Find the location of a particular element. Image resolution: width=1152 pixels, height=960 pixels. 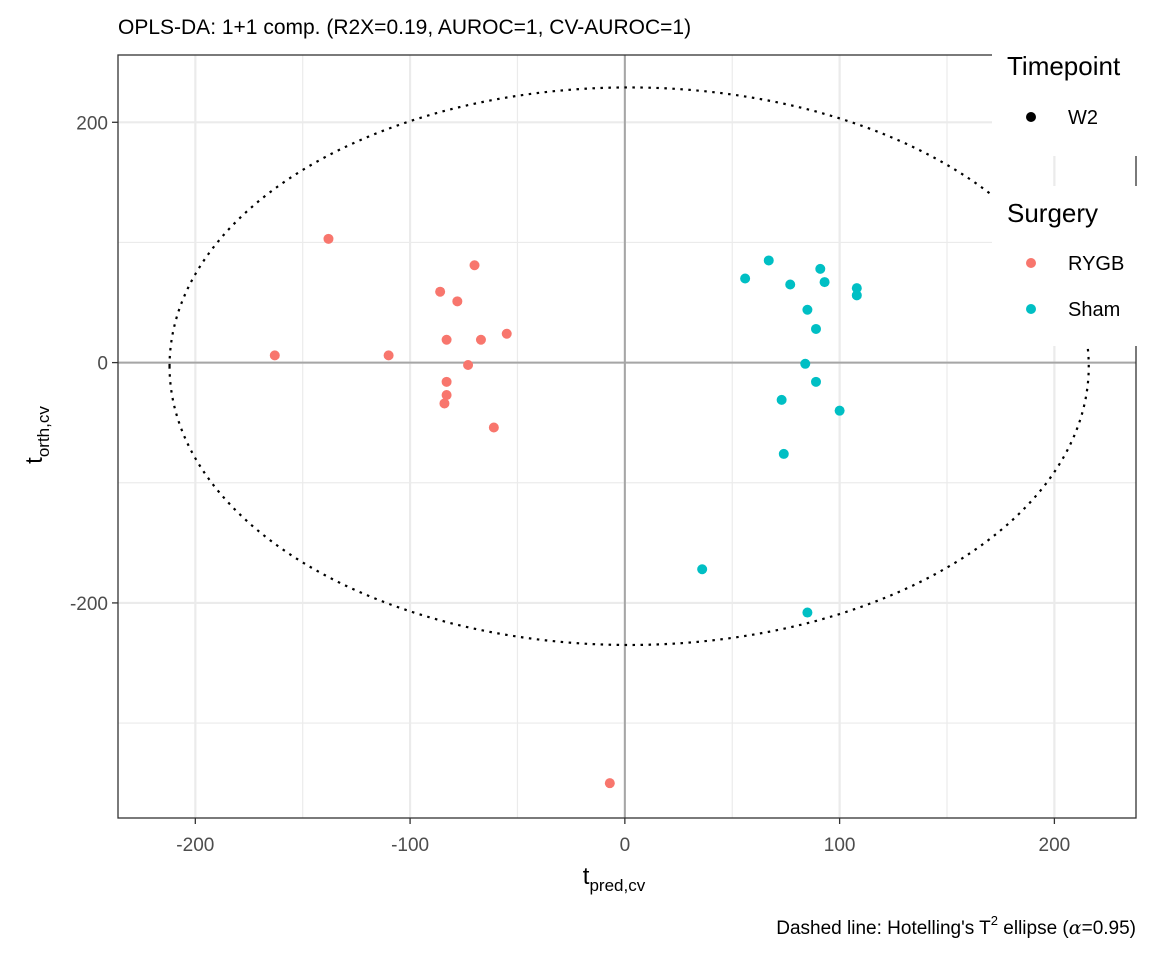

y-axis: -200 0 200 is located at coordinates (94, 364).